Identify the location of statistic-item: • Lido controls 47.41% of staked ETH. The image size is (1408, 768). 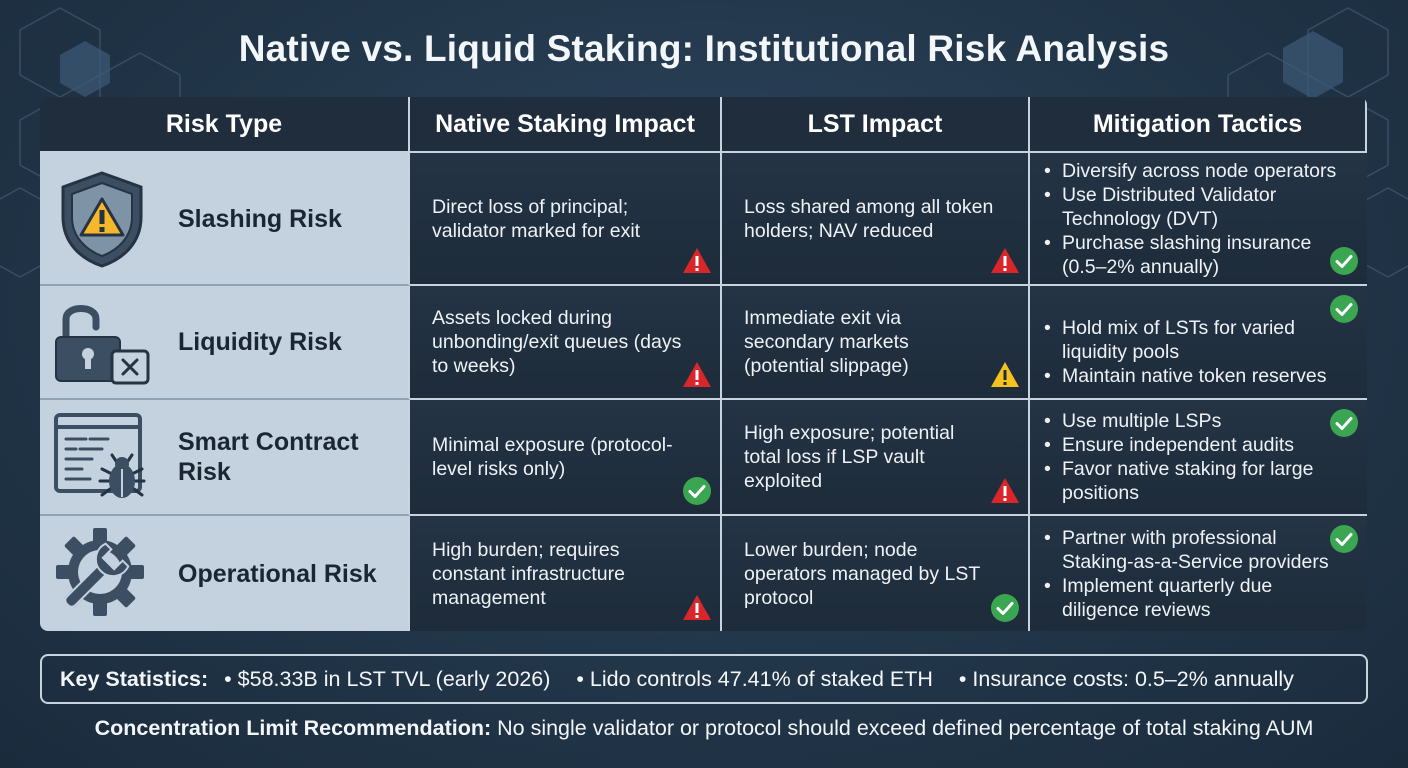
(754, 678).